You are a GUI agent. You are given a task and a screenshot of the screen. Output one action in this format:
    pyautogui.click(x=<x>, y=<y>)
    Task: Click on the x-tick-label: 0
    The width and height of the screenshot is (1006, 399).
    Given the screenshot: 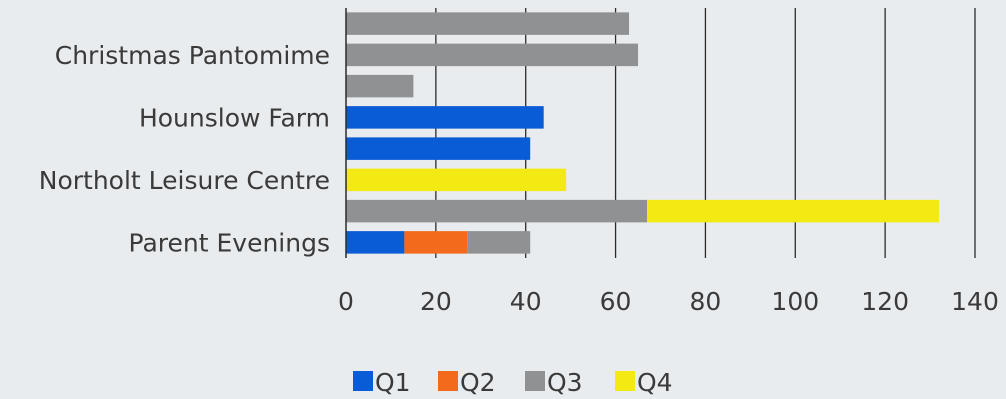 What is the action you would take?
    pyautogui.click(x=346, y=301)
    